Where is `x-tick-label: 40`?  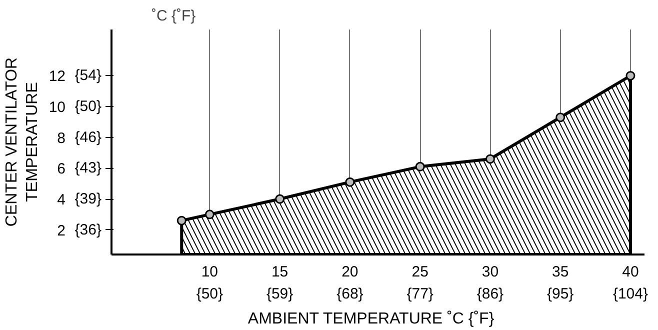 x-tick-label: 40 is located at coordinates (630, 272).